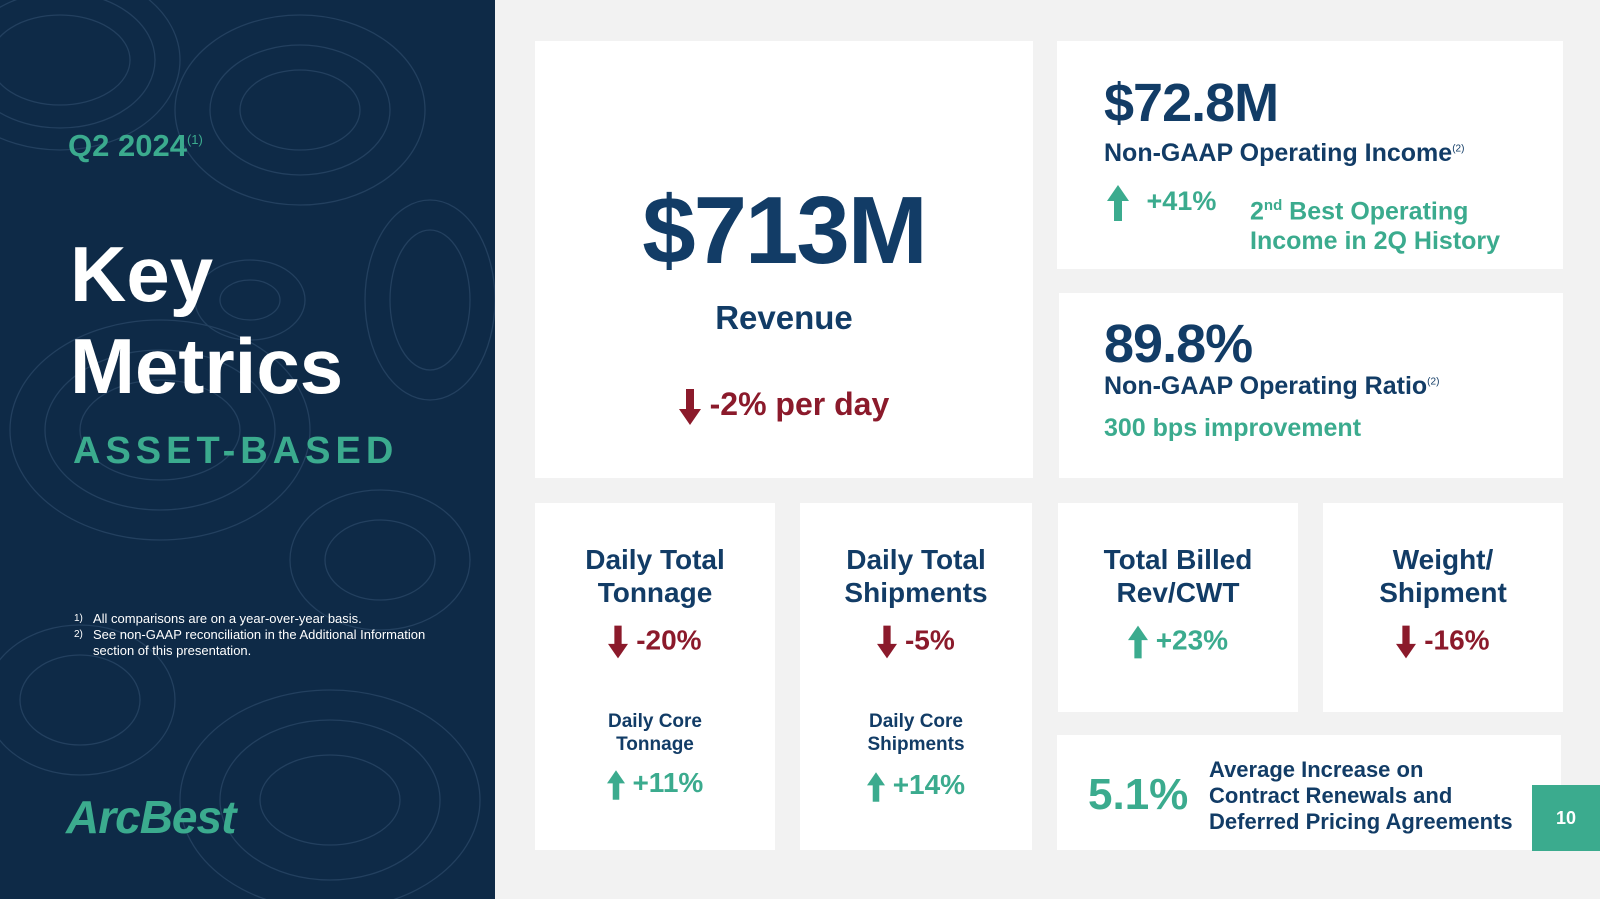  Describe the element at coordinates (929, 640) in the screenshot. I see `shipments-change-text: -5%` at that location.